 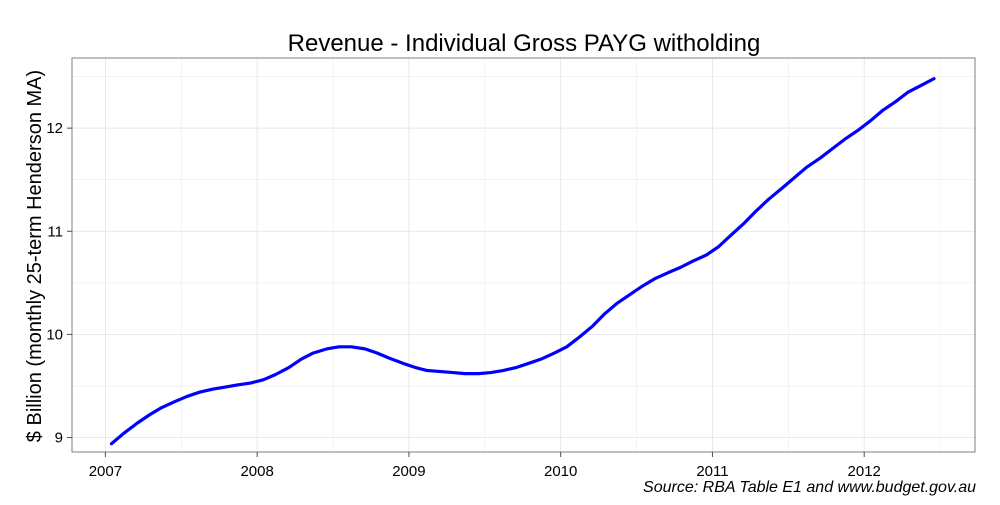 I want to click on y-axis-label: $ Billion (monthly 25-term Henderson MA), so click(x=35, y=256).